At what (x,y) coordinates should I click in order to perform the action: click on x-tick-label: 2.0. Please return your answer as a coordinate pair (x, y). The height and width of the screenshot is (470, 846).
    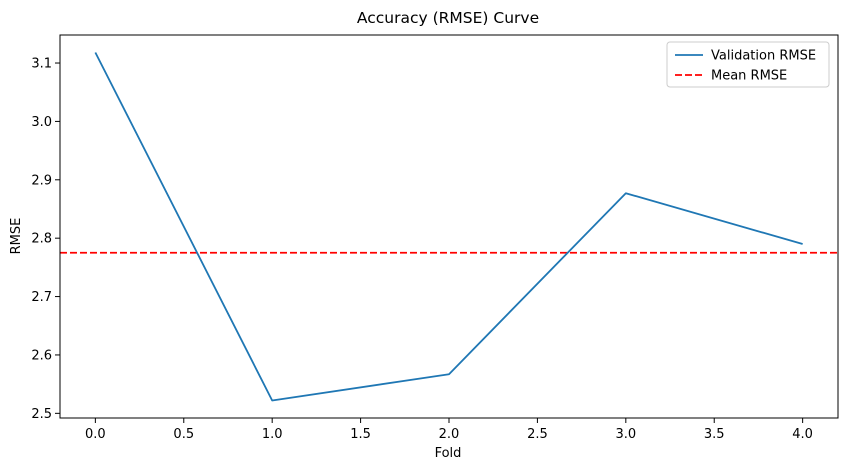
    Looking at the image, I should click on (449, 434).